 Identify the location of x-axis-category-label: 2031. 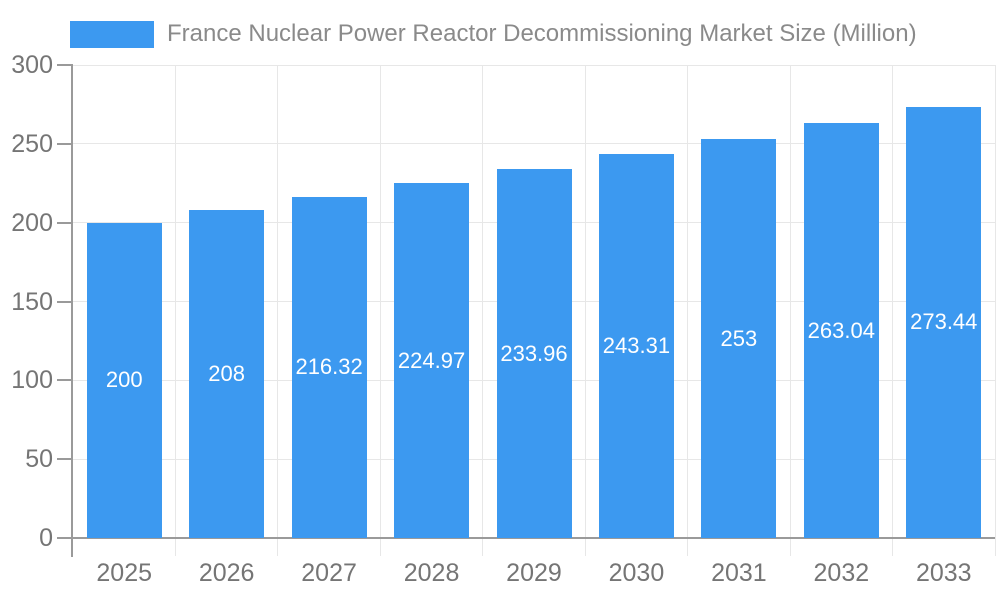
(739, 573).